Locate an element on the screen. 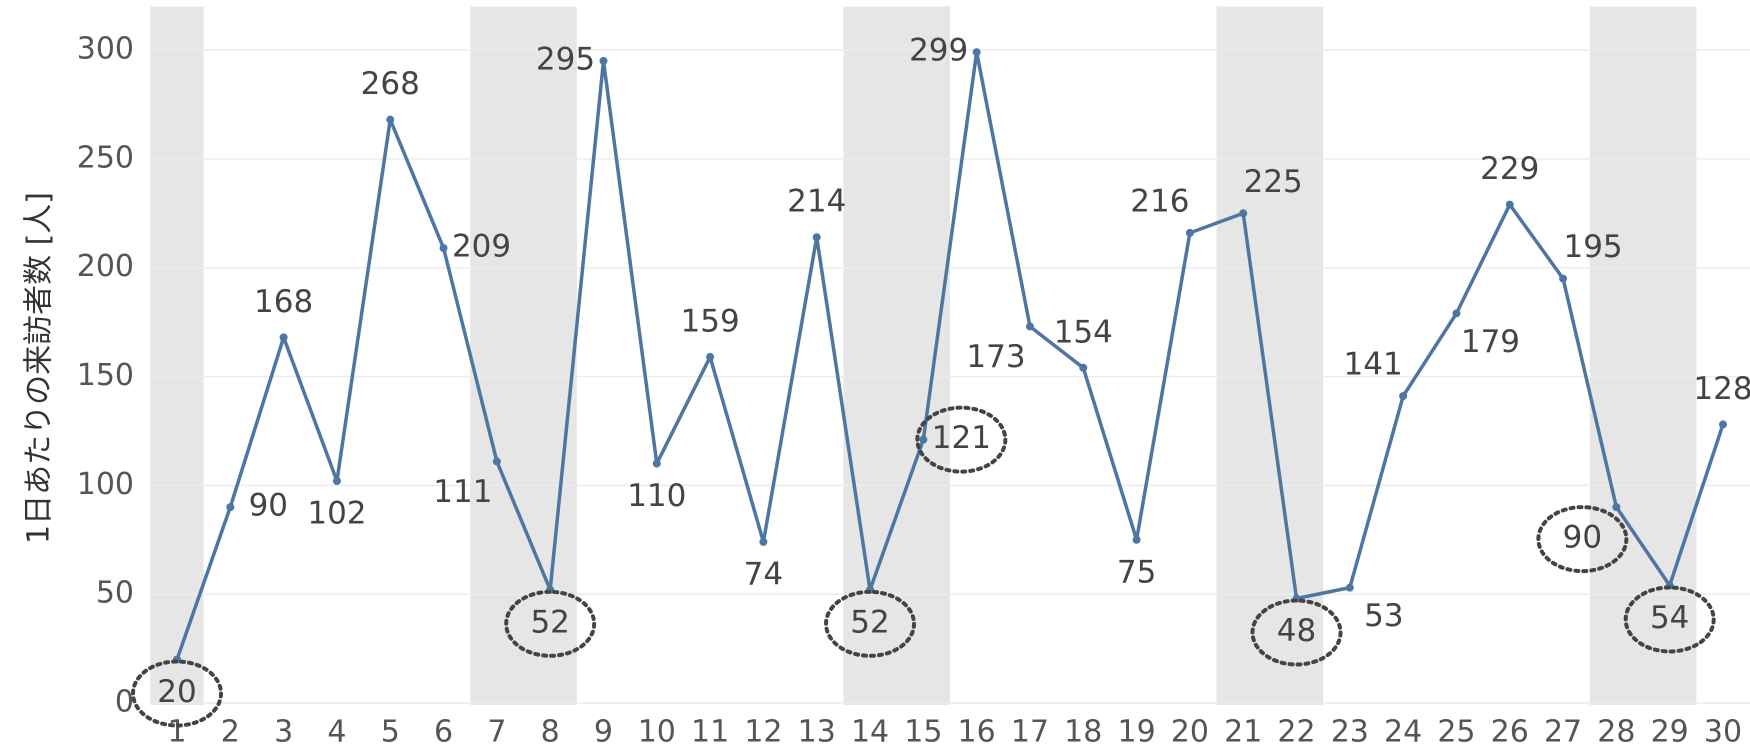  data-label: 53 is located at coordinates (1383, 616).